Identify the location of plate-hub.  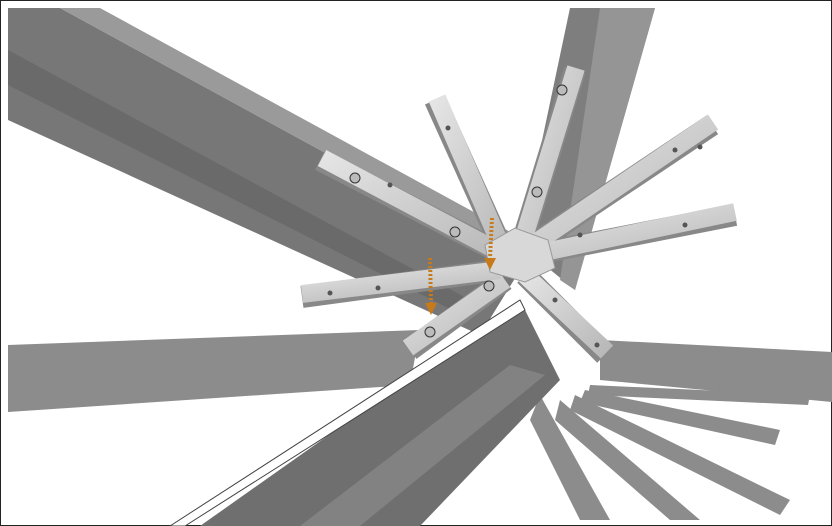
(520, 255).